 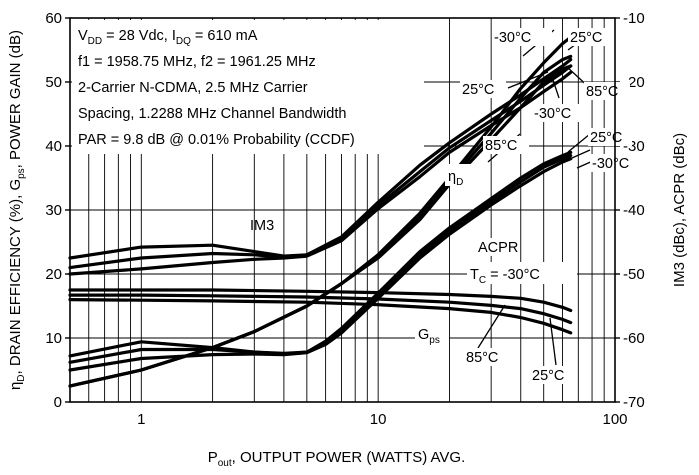 What do you see at coordinates (224, 36) in the screenshot?
I see `condition-text: = 610 mA` at bounding box center [224, 36].